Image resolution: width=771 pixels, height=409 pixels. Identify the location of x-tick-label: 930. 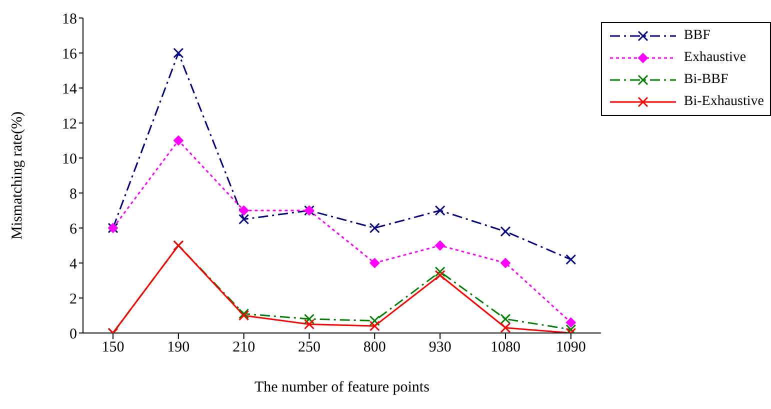
(440, 348).